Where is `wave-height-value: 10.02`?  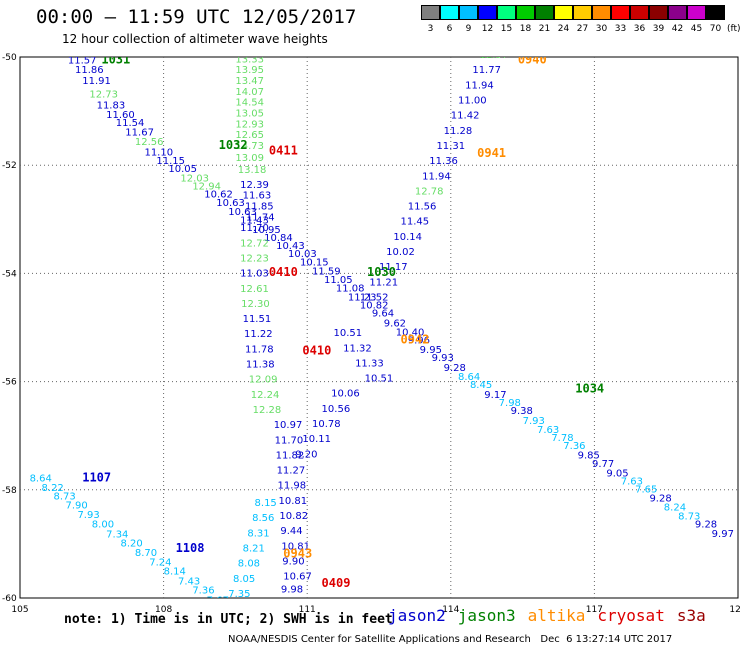 wave-height-value: 10.02 is located at coordinates (400, 252).